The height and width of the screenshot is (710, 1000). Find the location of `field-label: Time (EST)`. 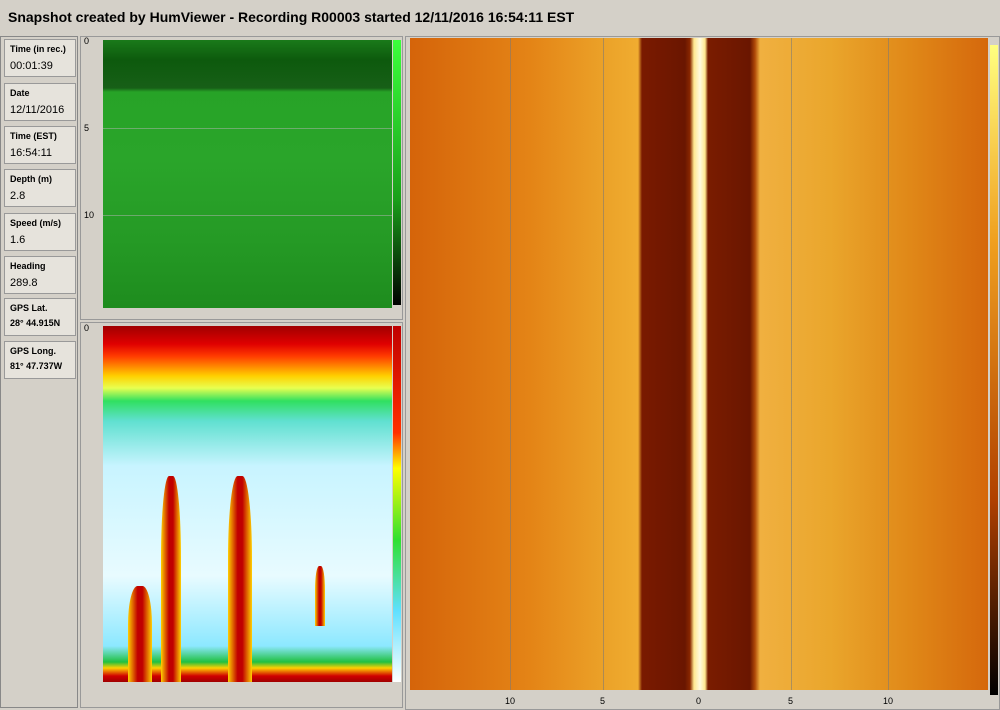

field-label: Time (EST) is located at coordinates (33, 136).